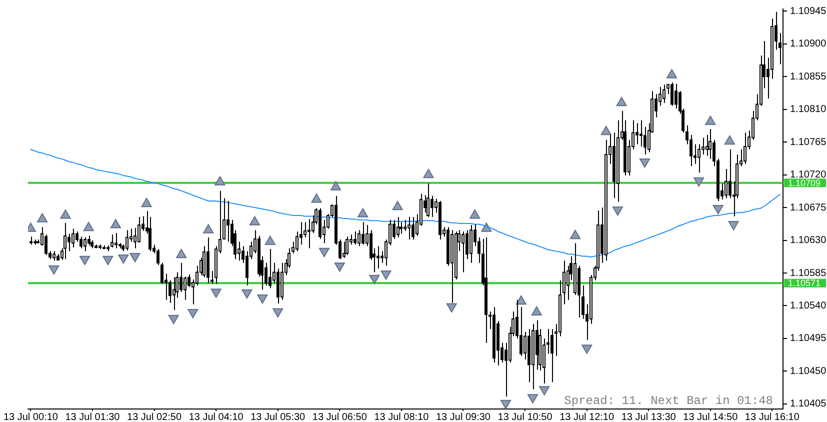 Image resolution: width=827 pixels, height=422 pixels. Describe the element at coordinates (30, 417) in the screenshot. I see `x-tick-label: 13 Jul 00:10` at that location.